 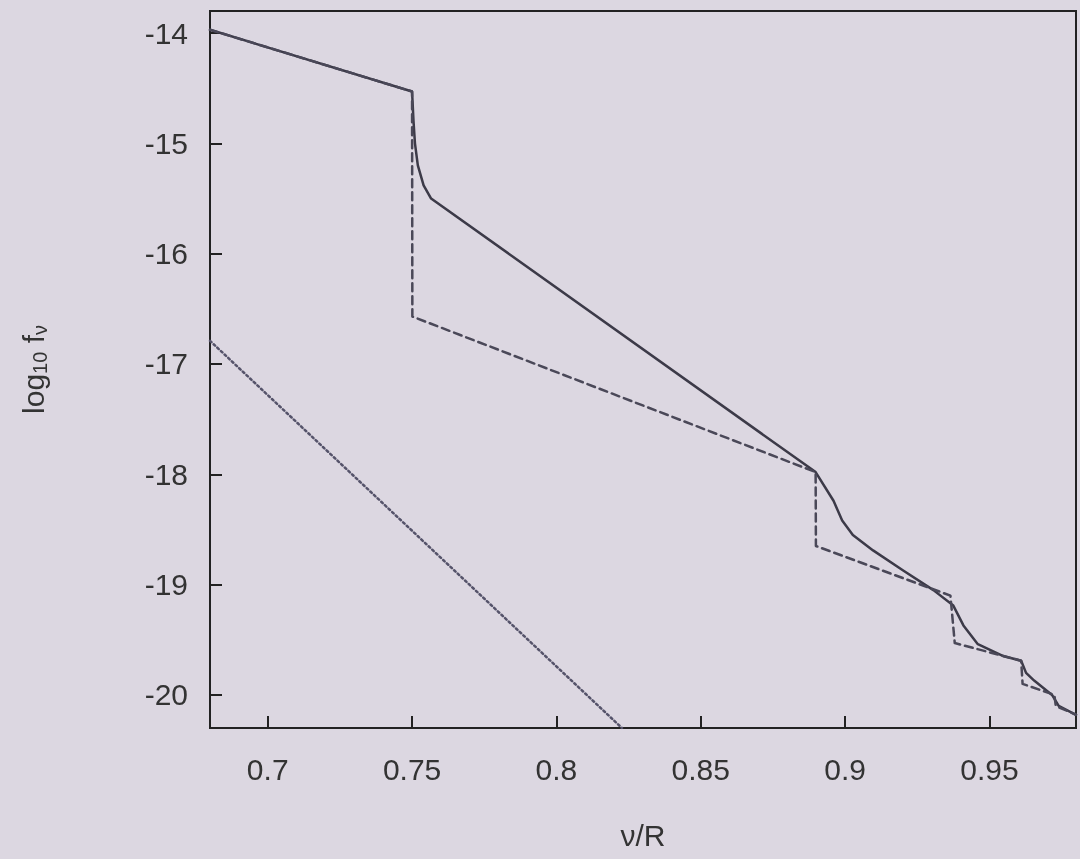 I want to click on y-tick-label: -14, so click(x=166, y=33).